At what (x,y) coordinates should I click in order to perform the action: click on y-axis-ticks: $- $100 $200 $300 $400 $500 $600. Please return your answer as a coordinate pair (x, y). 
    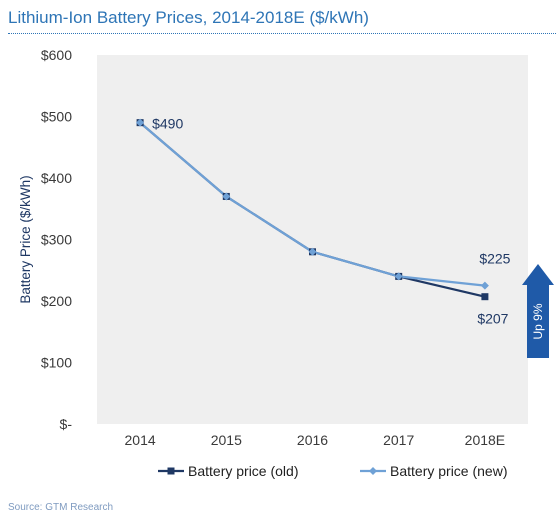
    Looking at the image, I should click on (56, 239).